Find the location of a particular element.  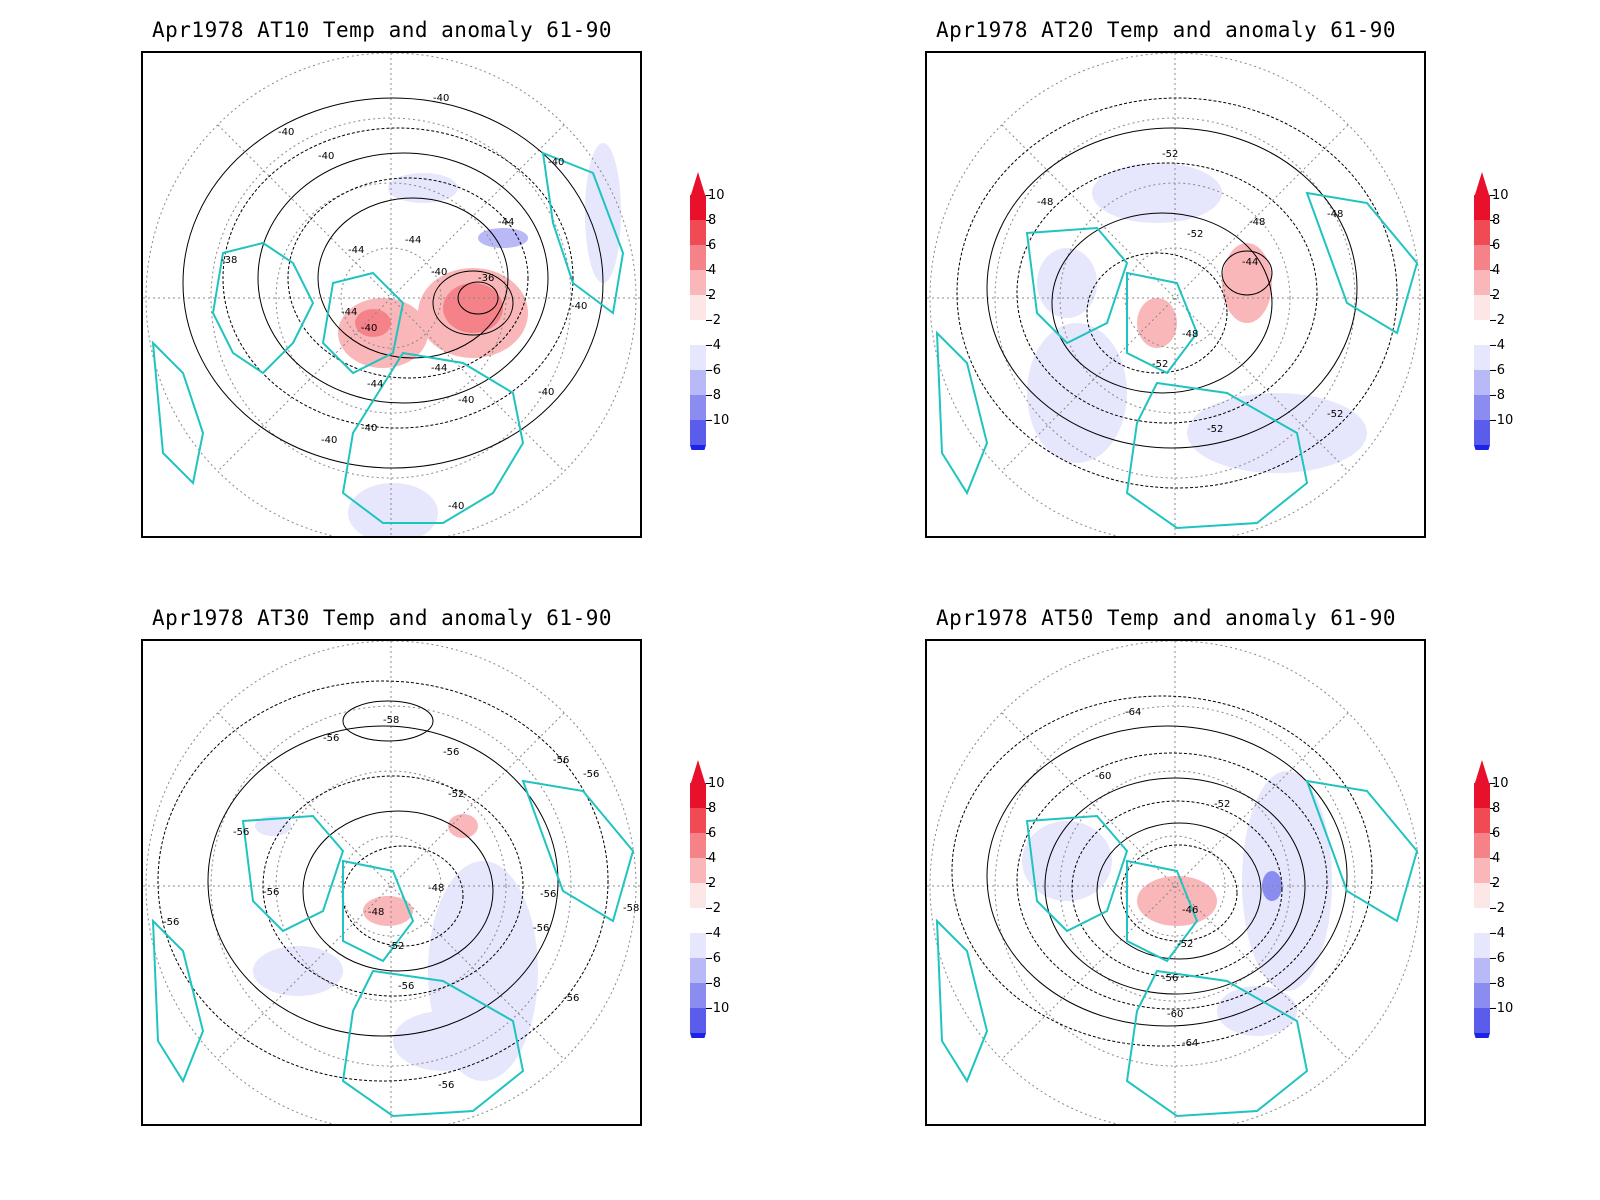

colorbar: 10 8 6 4 2 -2 -4 -6 -8 -10 is located at coordinates (708, 320).